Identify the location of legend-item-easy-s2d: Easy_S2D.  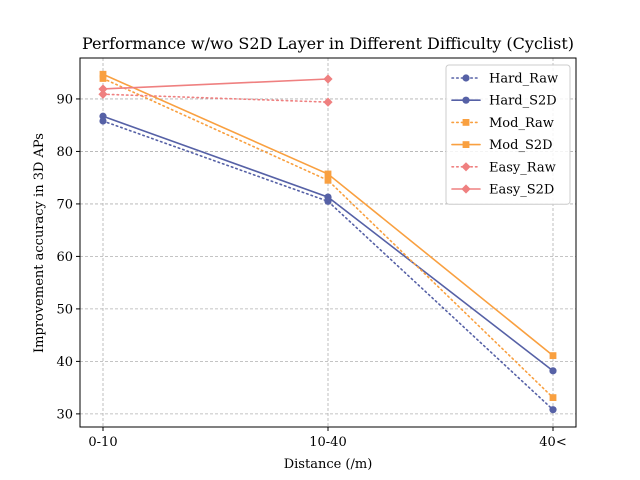
(502, 190).